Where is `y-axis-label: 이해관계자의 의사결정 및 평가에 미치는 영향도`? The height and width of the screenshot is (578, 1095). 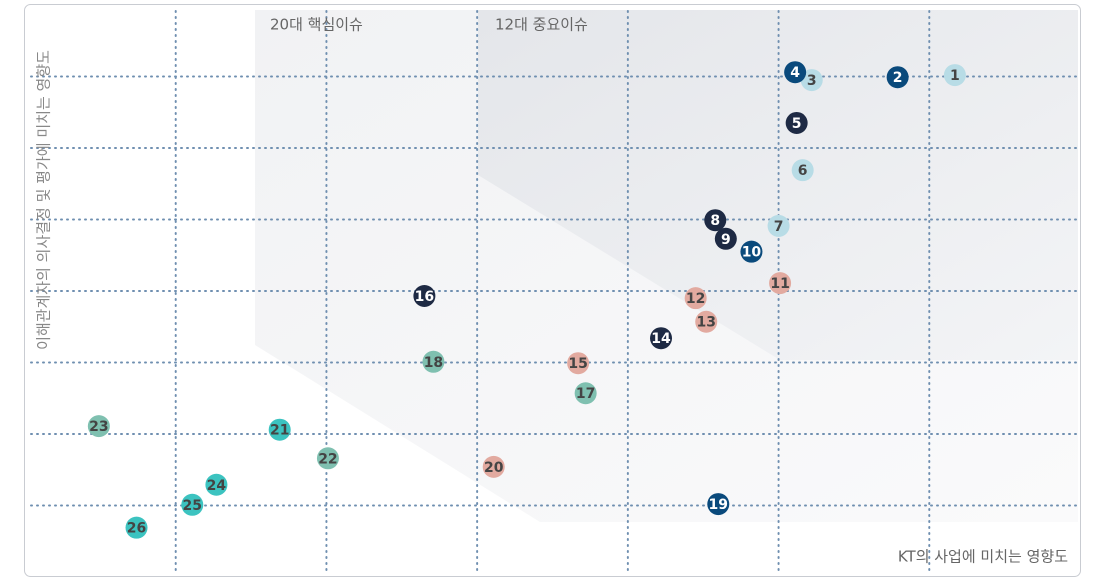
y-axis-label: 이해관계자의 의사결정 및 평가에 미치는 영향도 is located at coordinates (44, 200).